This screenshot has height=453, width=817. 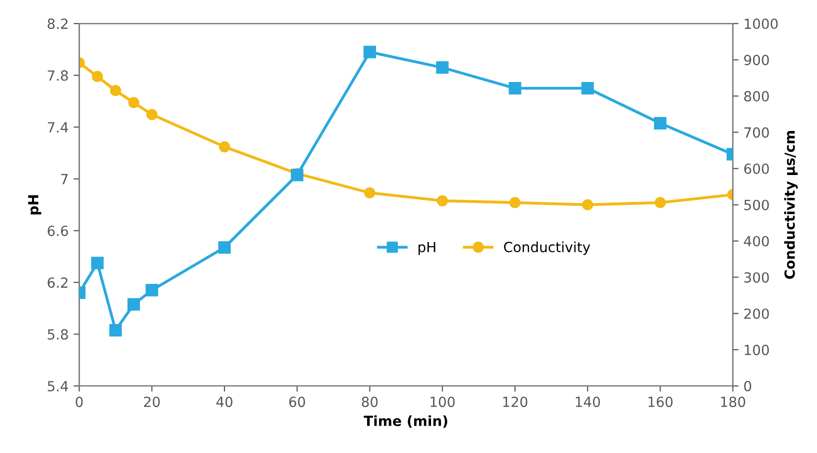 I want to click on y-tick-label: 8.2, so click(x=58, y=24).